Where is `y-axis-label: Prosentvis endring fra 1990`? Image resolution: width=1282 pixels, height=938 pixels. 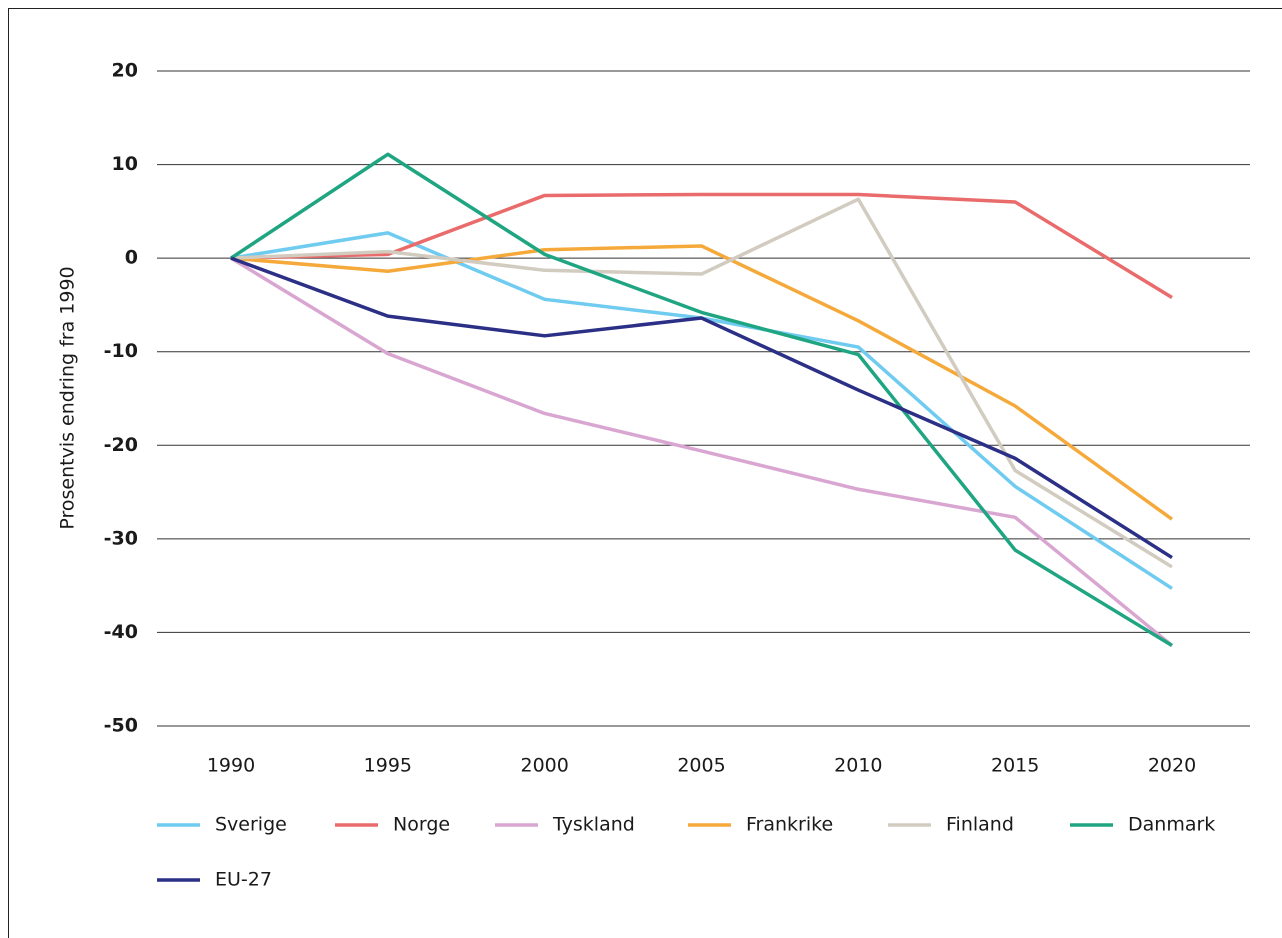 y-axis-label: Prosentvis endring fra 1990 is located at coordinates (68, 397).